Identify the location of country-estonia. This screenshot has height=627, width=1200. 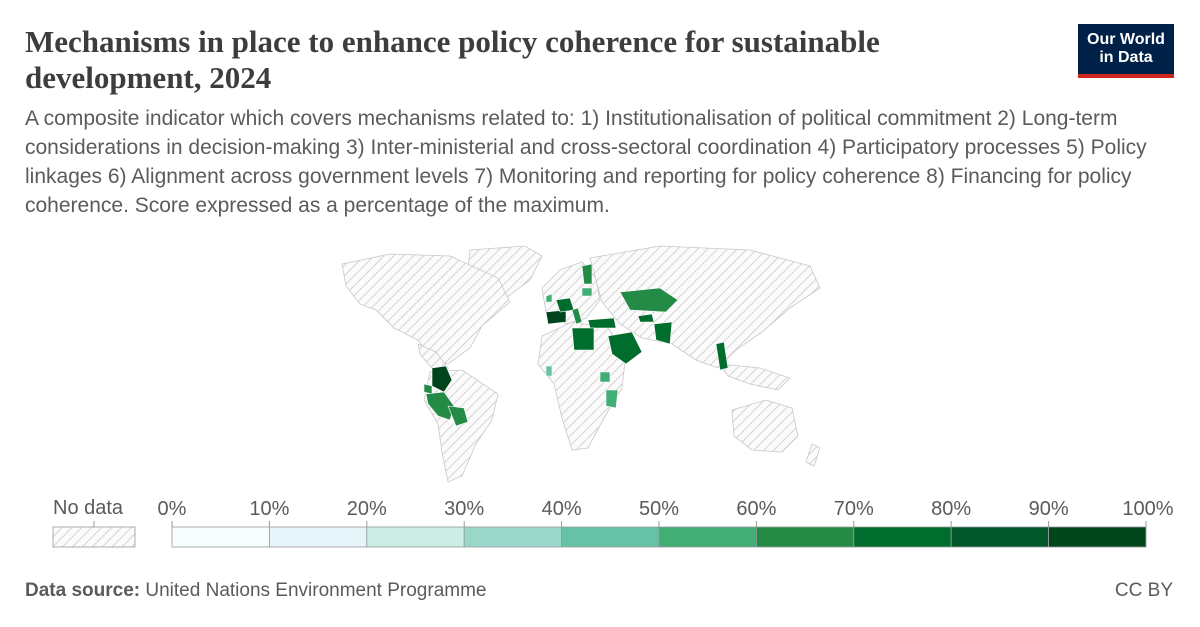
(587, 292).